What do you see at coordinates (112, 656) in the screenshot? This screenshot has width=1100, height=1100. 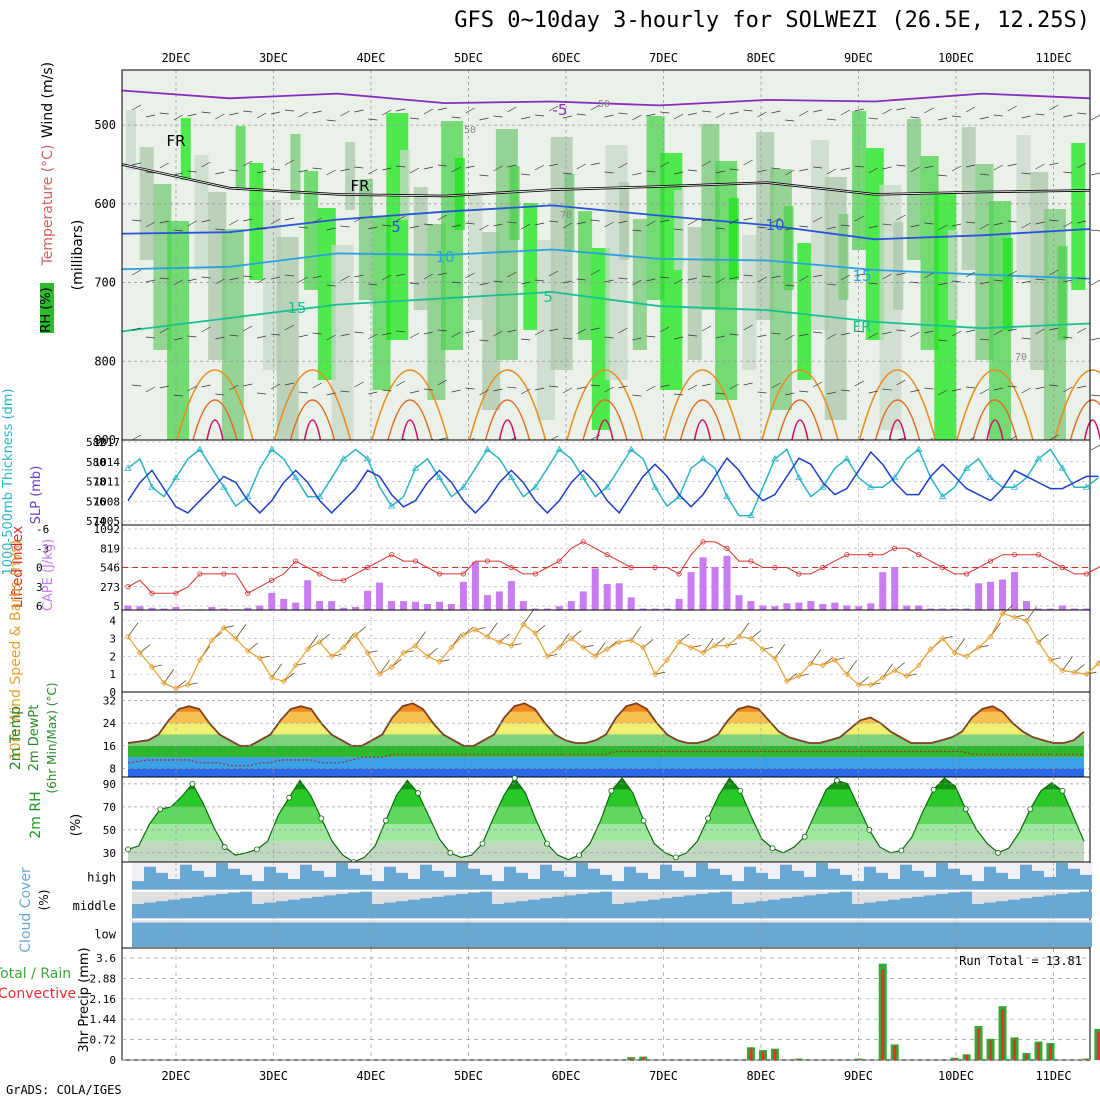 I see `wind-ytick-label: 2` at bounding box center [112, 656].